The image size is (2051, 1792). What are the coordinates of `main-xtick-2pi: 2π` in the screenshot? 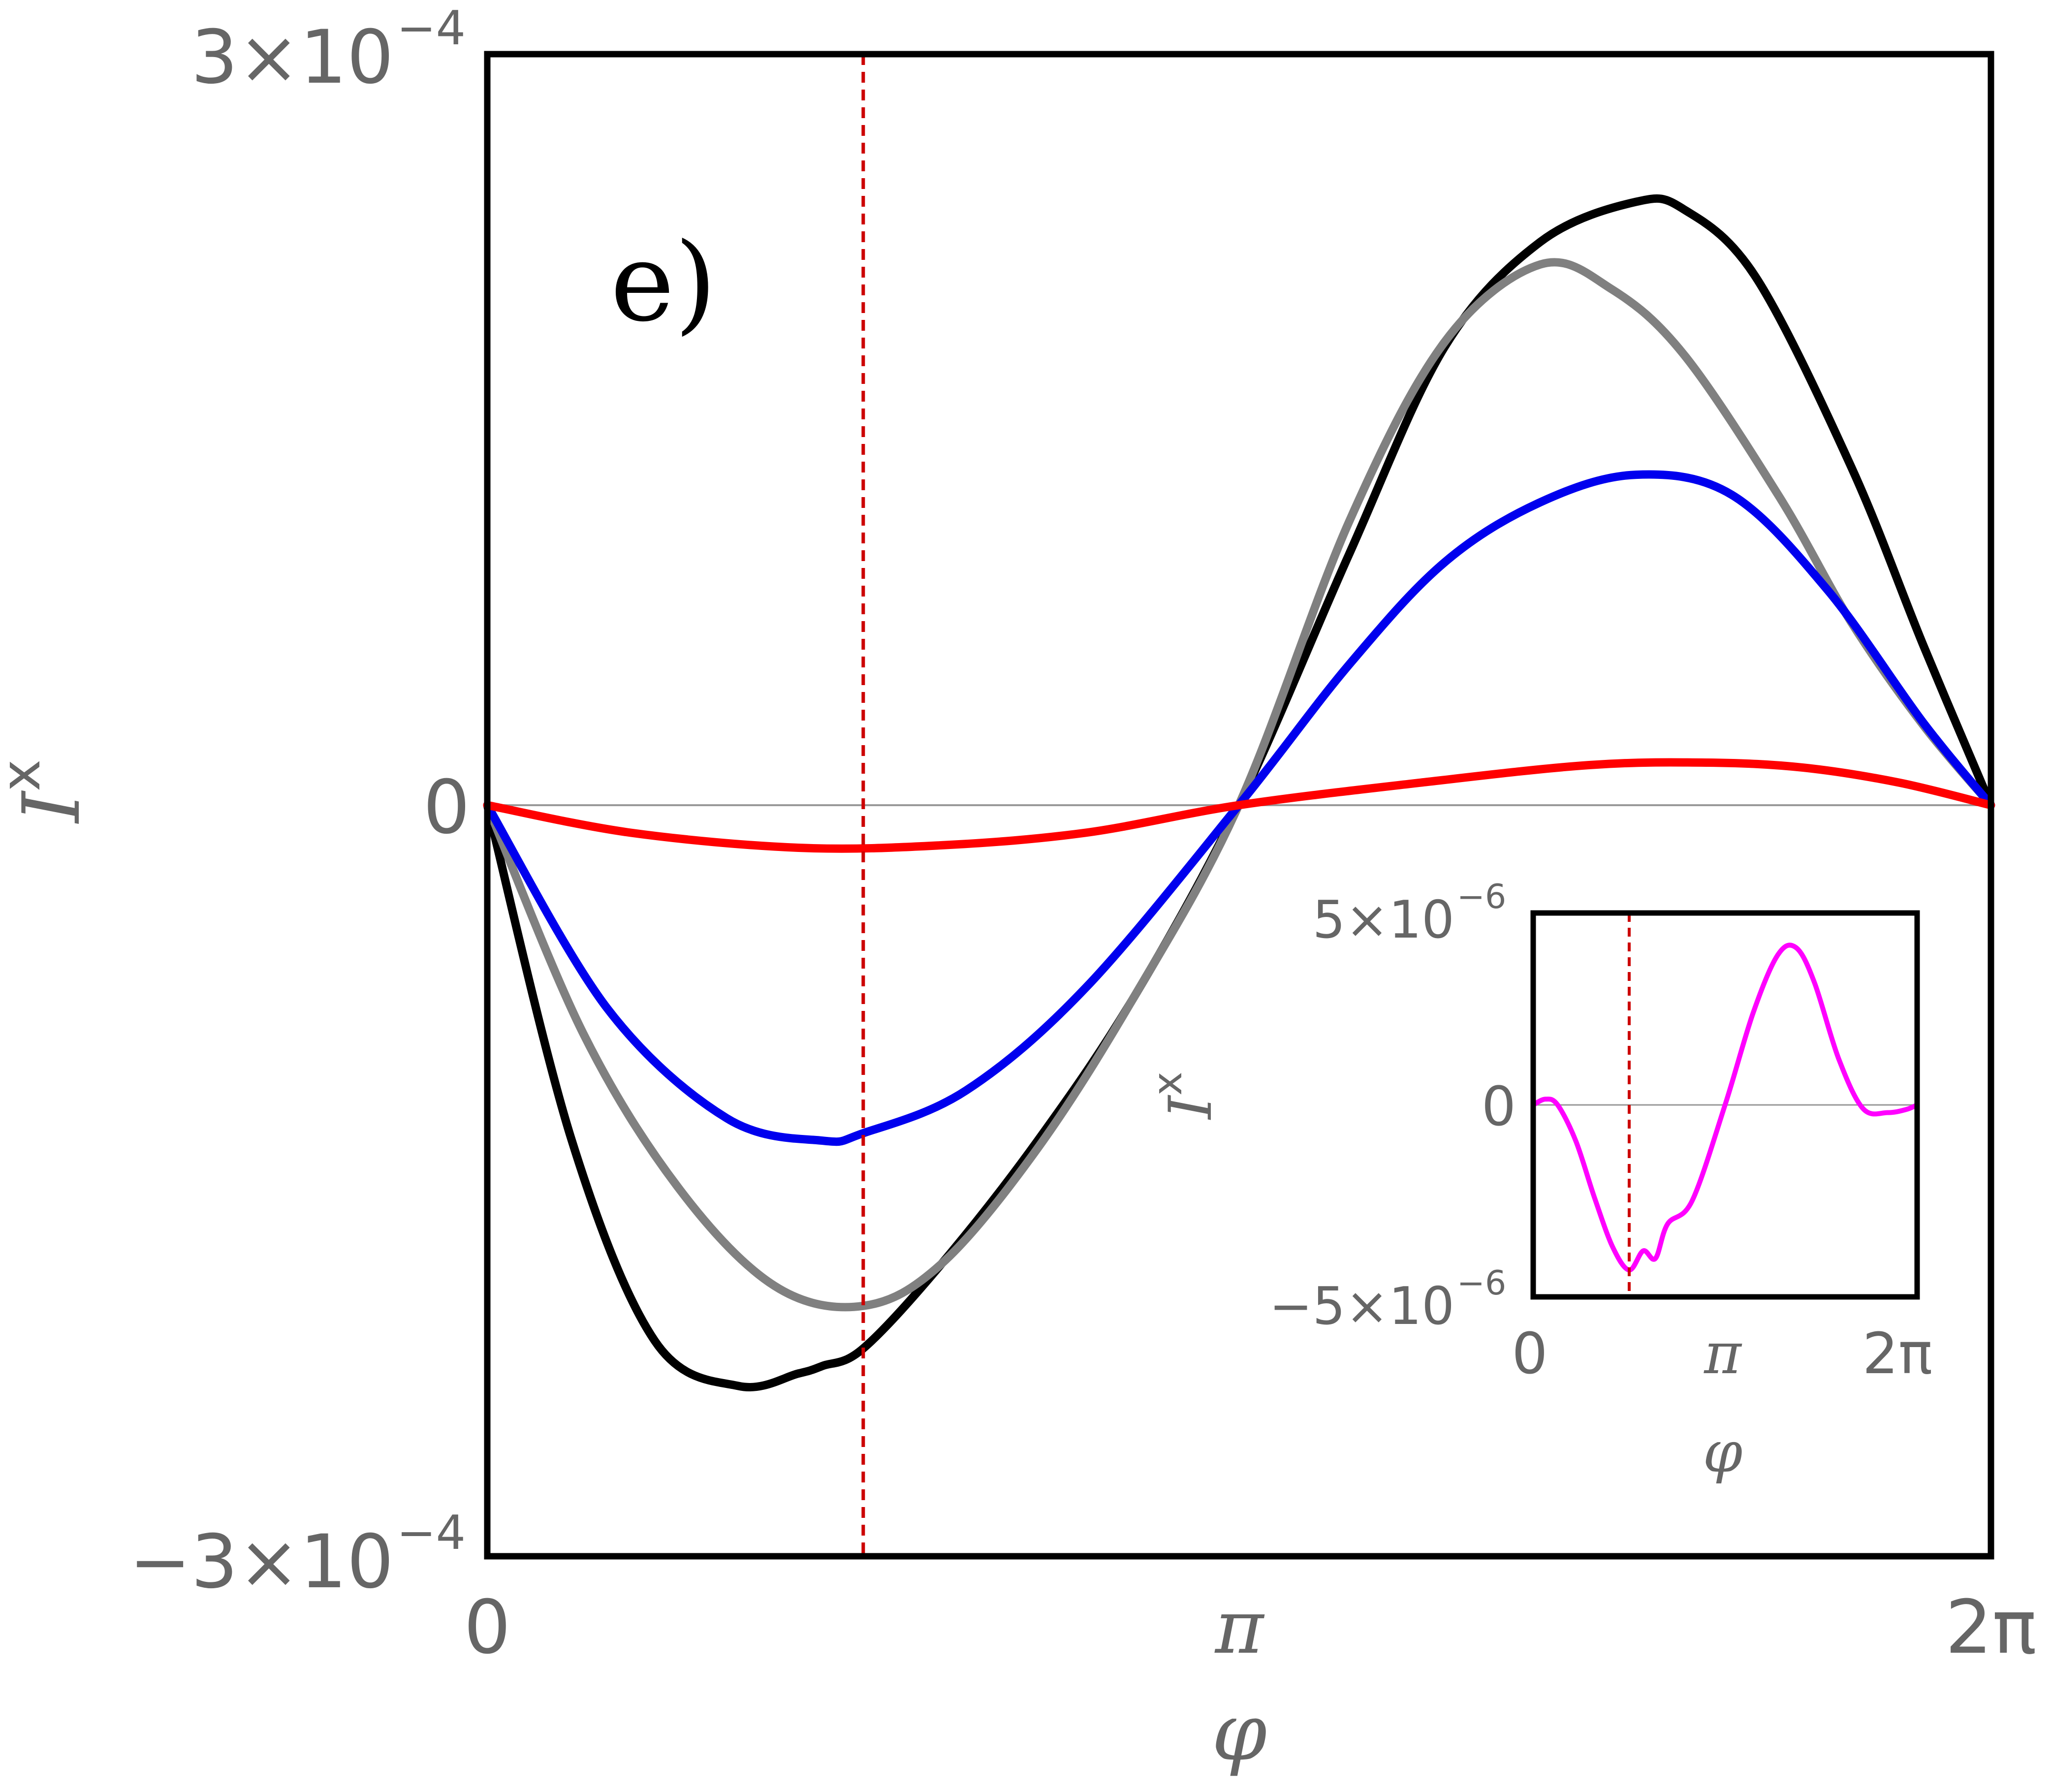 It's located at (1991, 1627).